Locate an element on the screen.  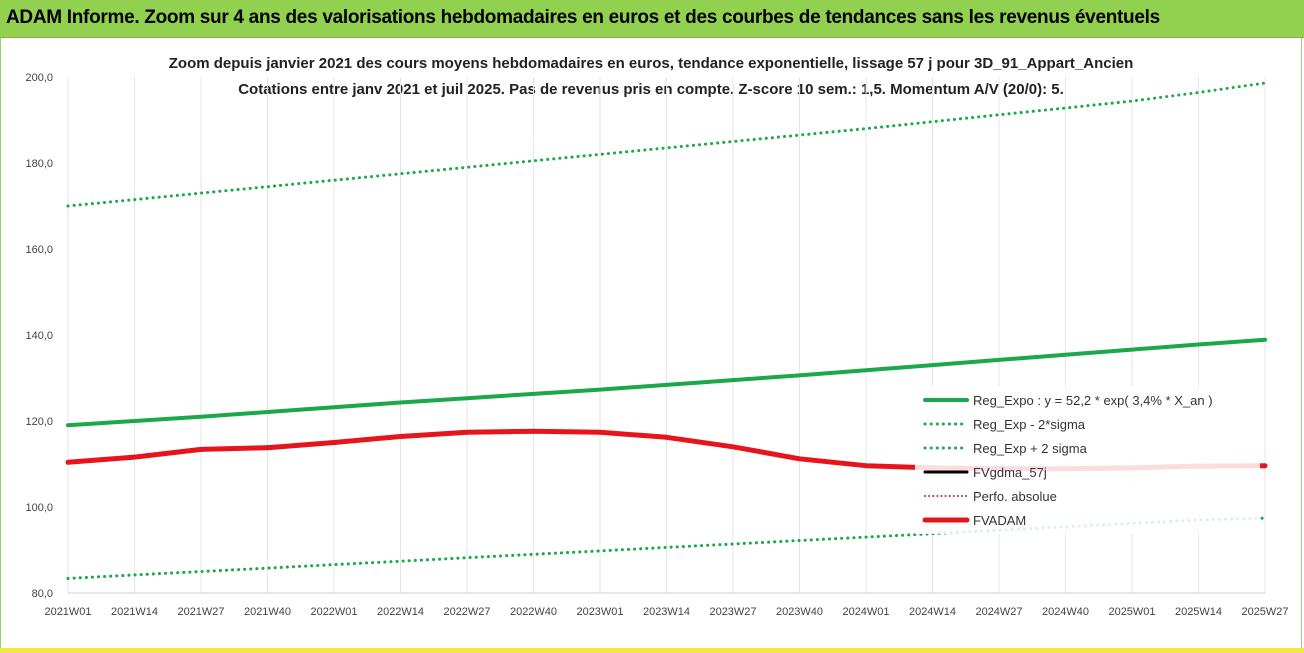
x-tick-label: 2021W01 is located at coordinates (67, 612).